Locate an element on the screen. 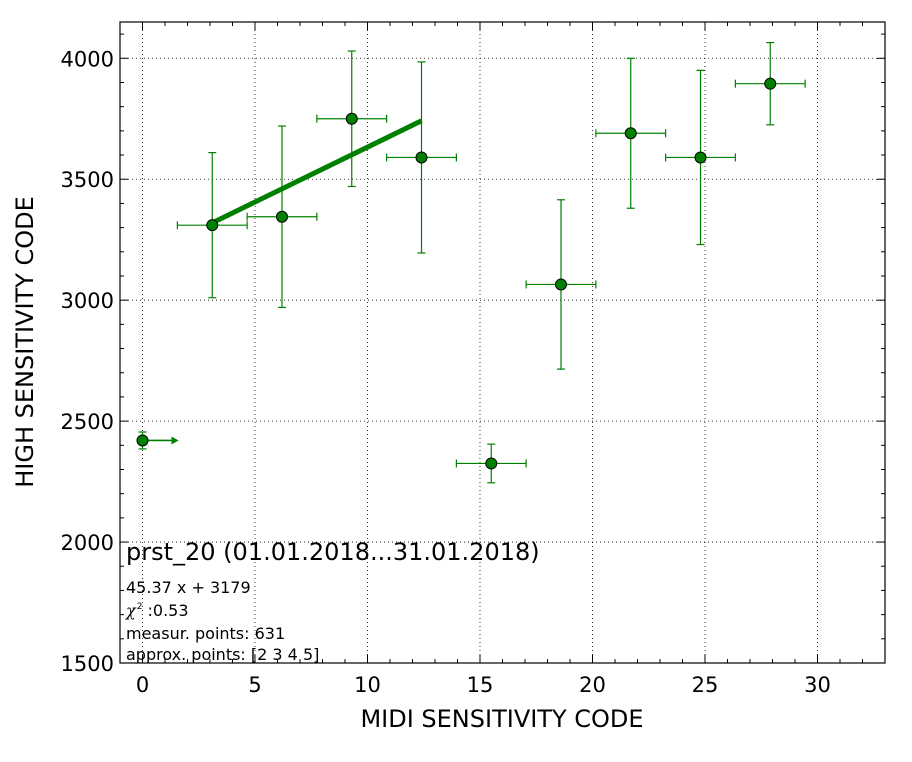 The image size is (912, 762). x-tick-label: 0 is located at coordinates (142, 685).